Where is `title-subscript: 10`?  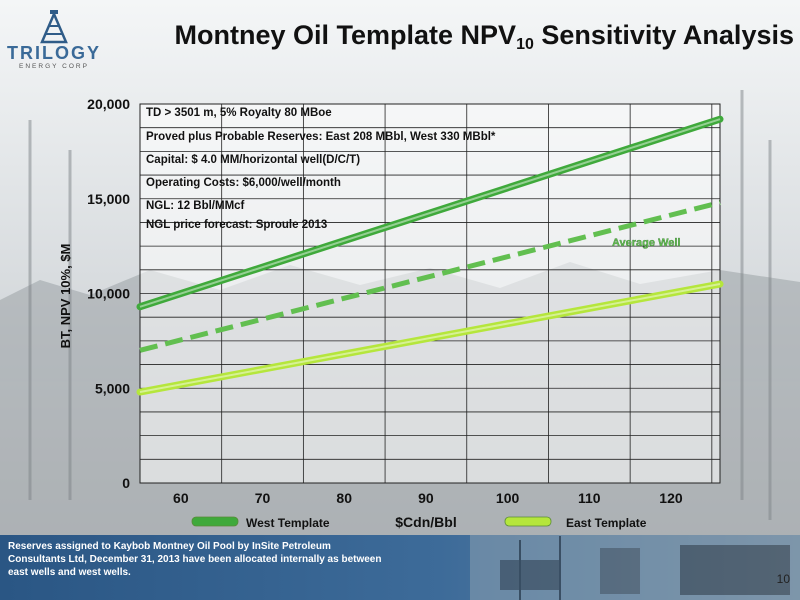
title-subscript: 10 is located at coordinates (525, 44).